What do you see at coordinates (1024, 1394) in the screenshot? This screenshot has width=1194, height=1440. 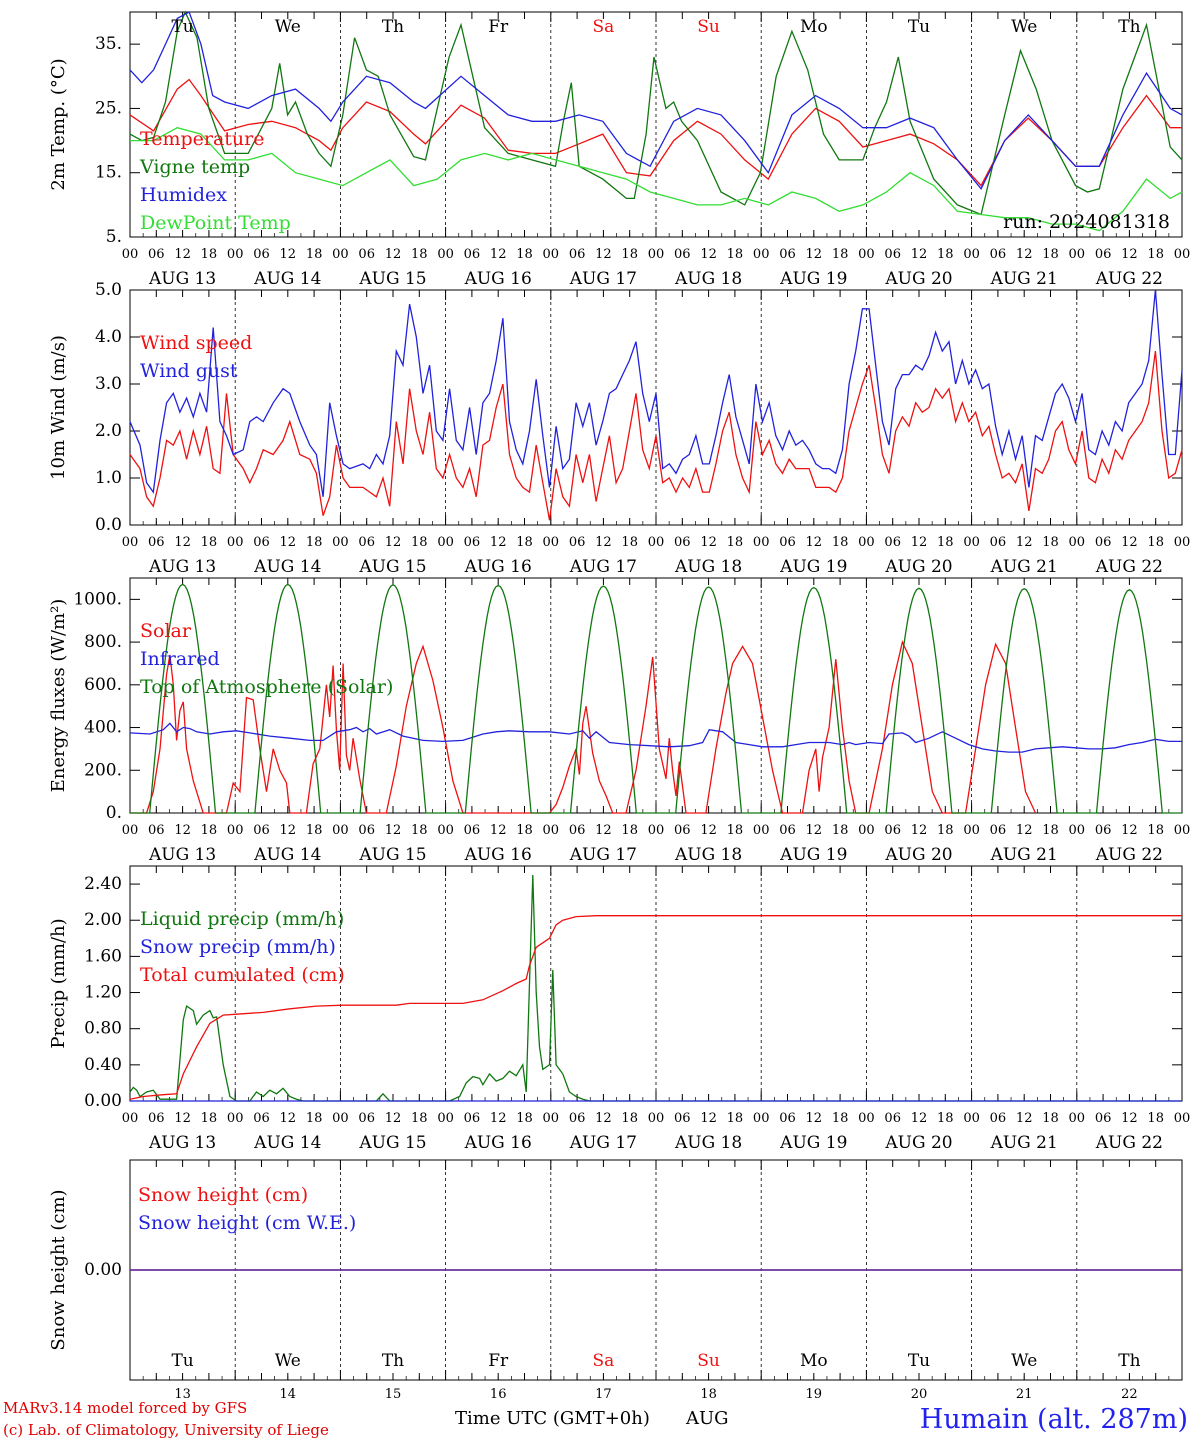 I see `day-number-label: 21` at bounding box center [1024, 1394].